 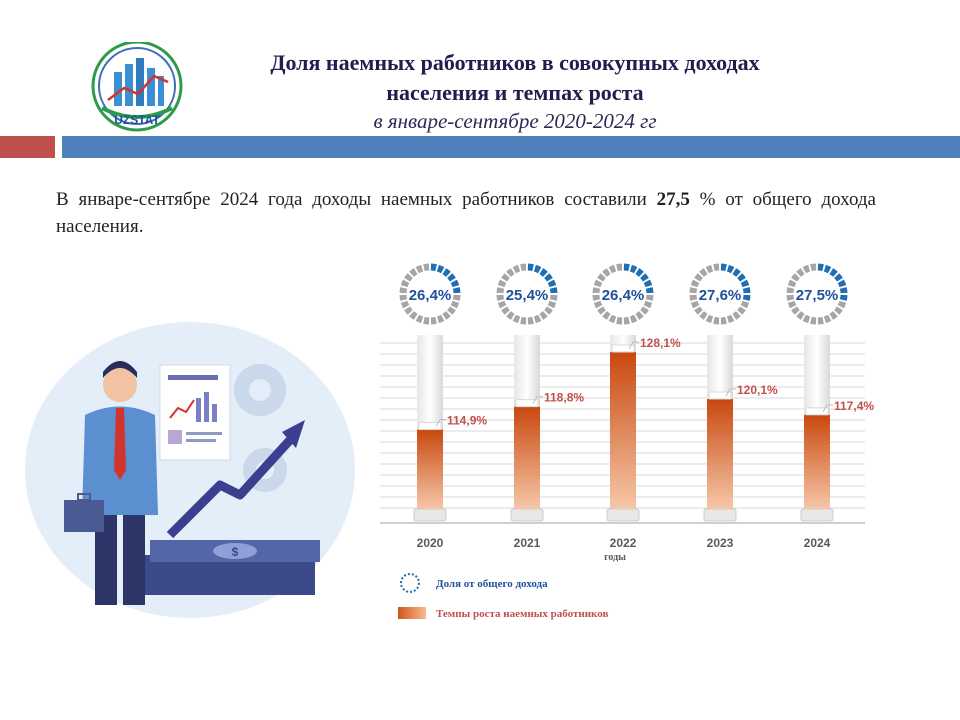 I want to click on legend-share-label: Доля от общего дохода, so click(x=492, y=584).